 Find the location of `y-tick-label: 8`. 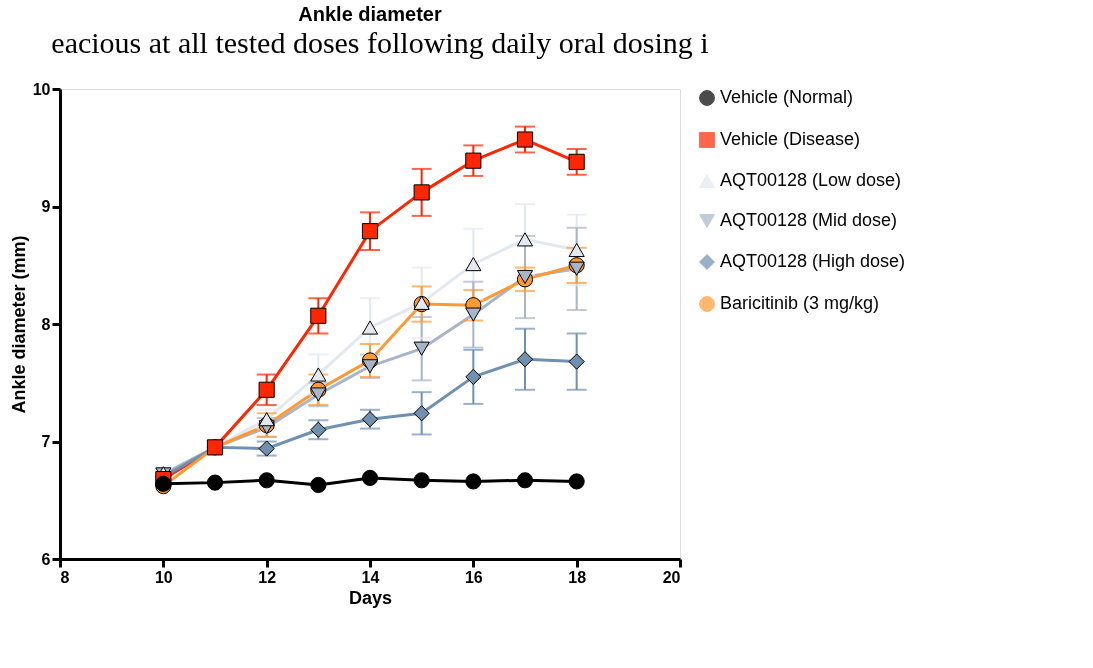

y-tick-label: 8 is located at coordinates (46, 324).